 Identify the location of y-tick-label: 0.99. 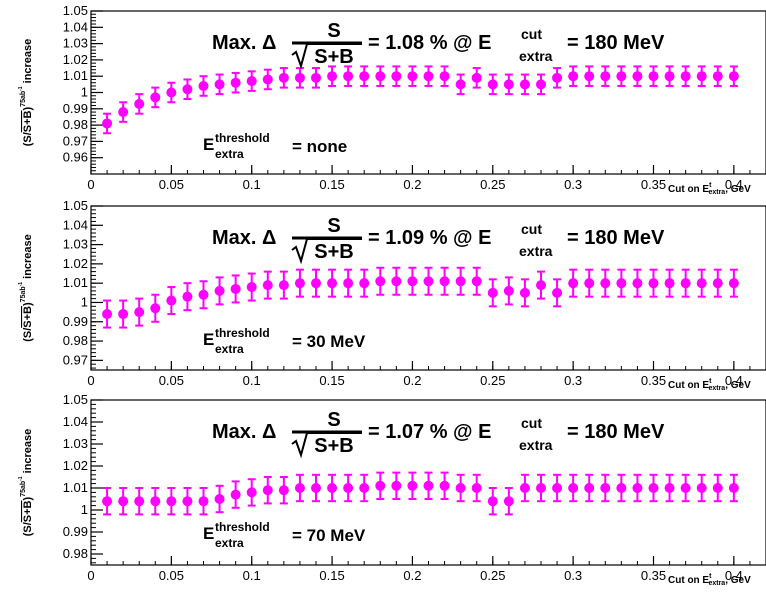
(75, 321).